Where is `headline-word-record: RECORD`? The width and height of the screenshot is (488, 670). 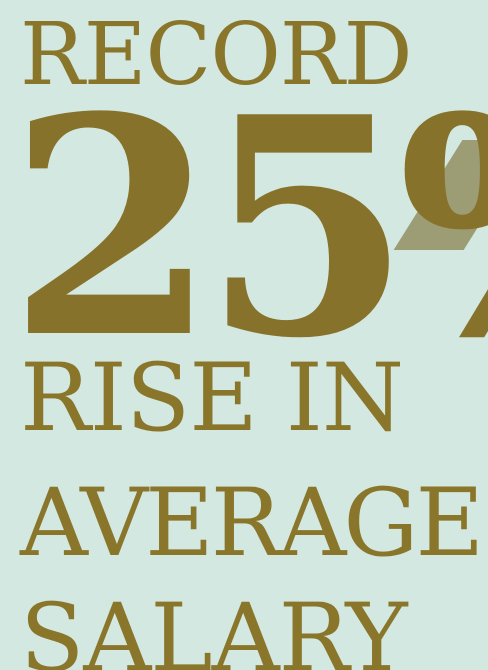 headline-word-record: RECORD is located at coordinates (216, 55).